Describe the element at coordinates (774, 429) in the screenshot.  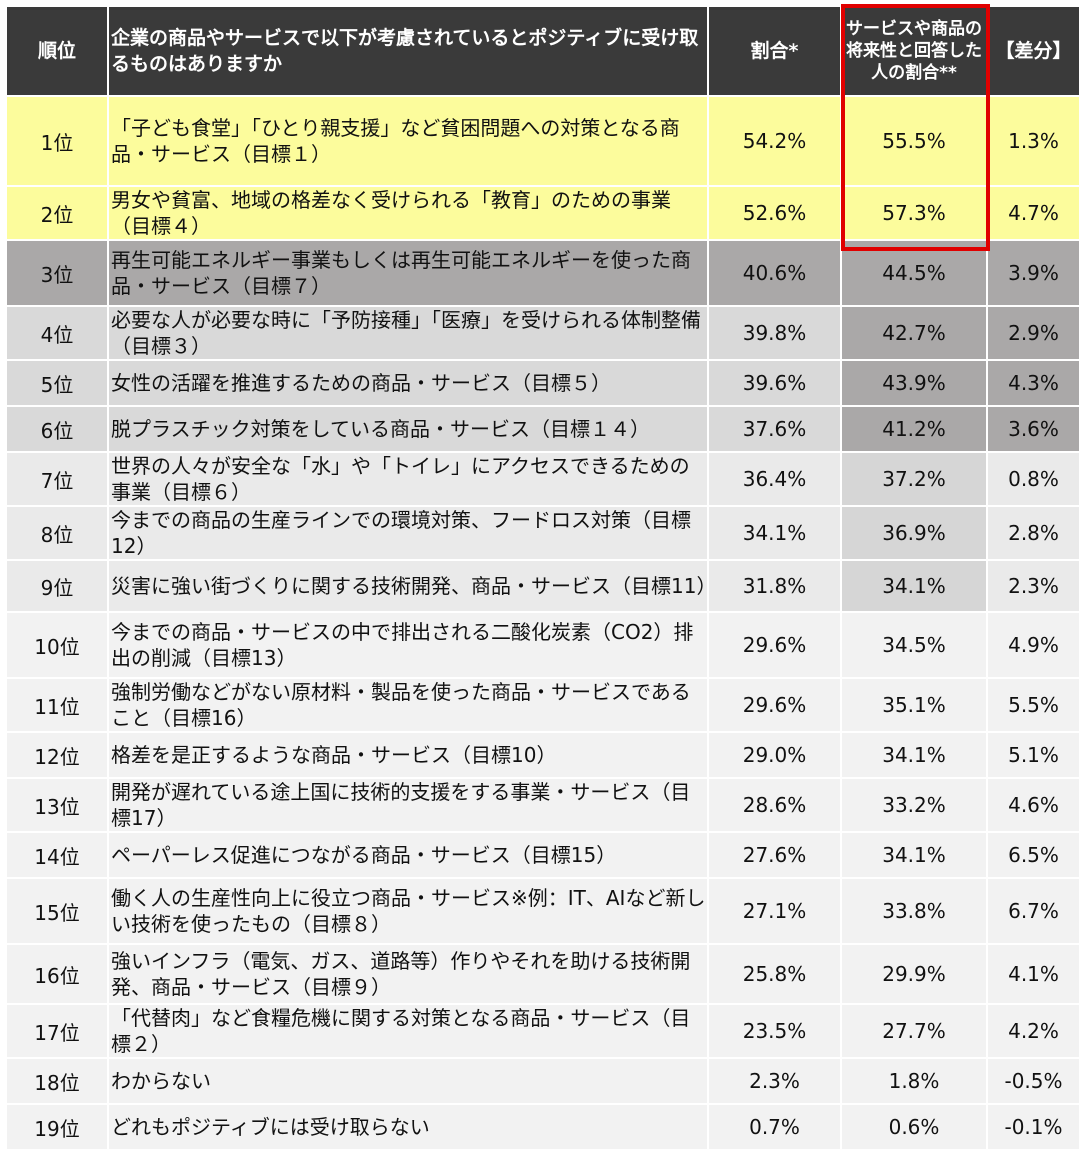
I see `cell-ratio: 37.6%` at that location.